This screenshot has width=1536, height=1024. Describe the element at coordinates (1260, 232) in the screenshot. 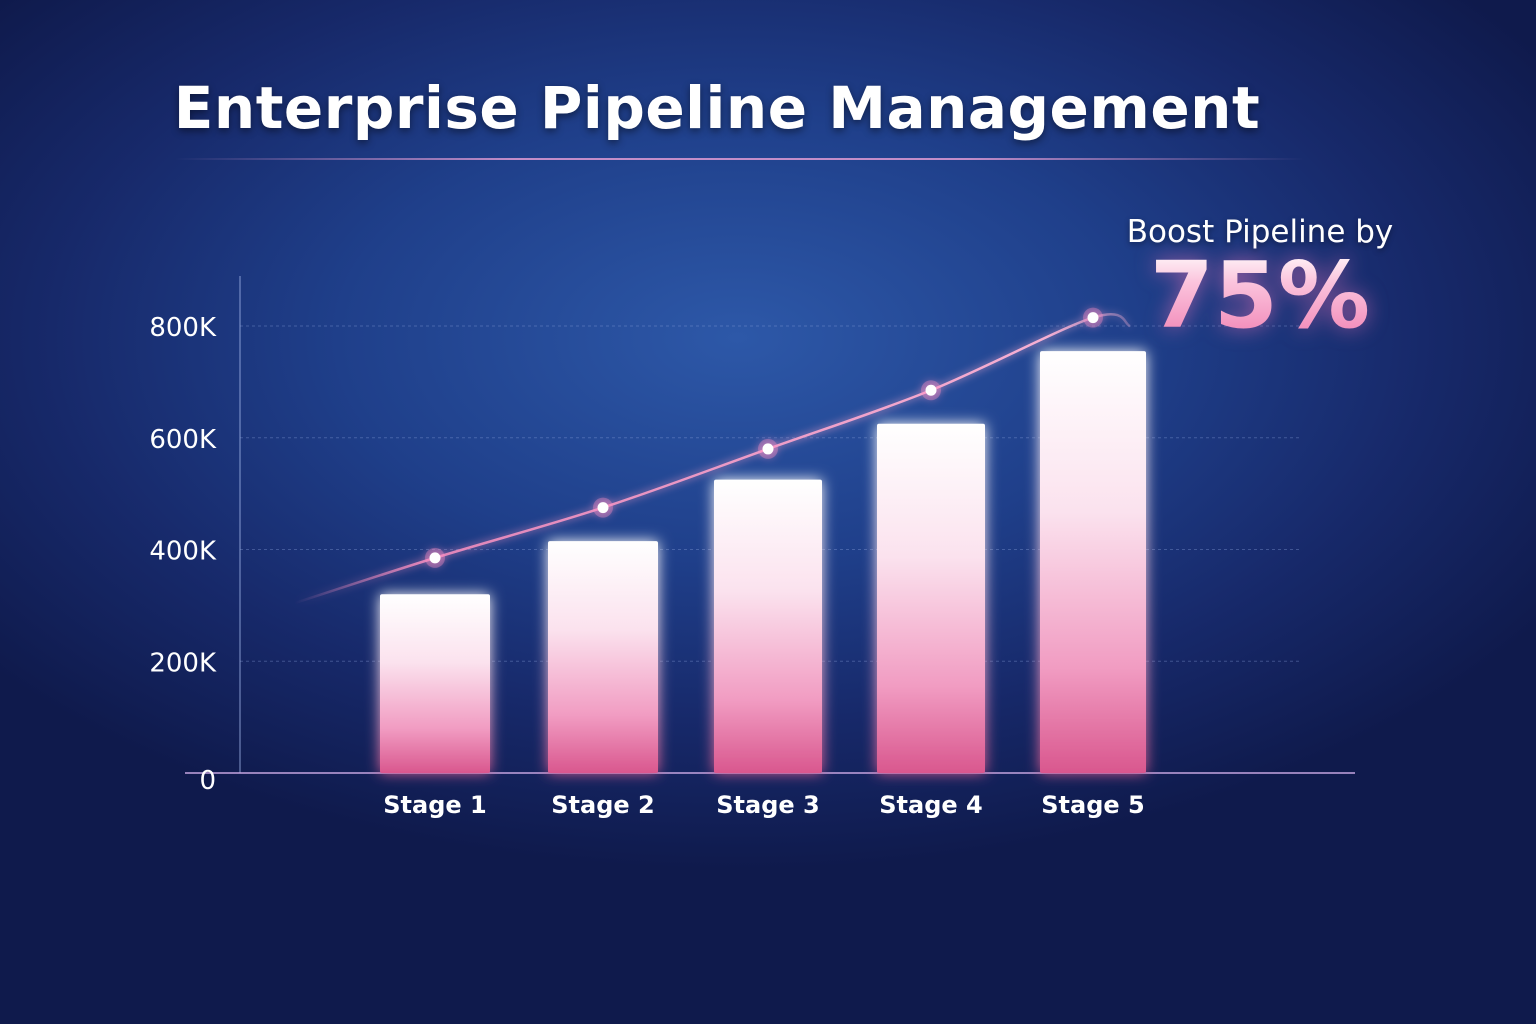

I see `callout-label: Boost Pipeline by` at that location.